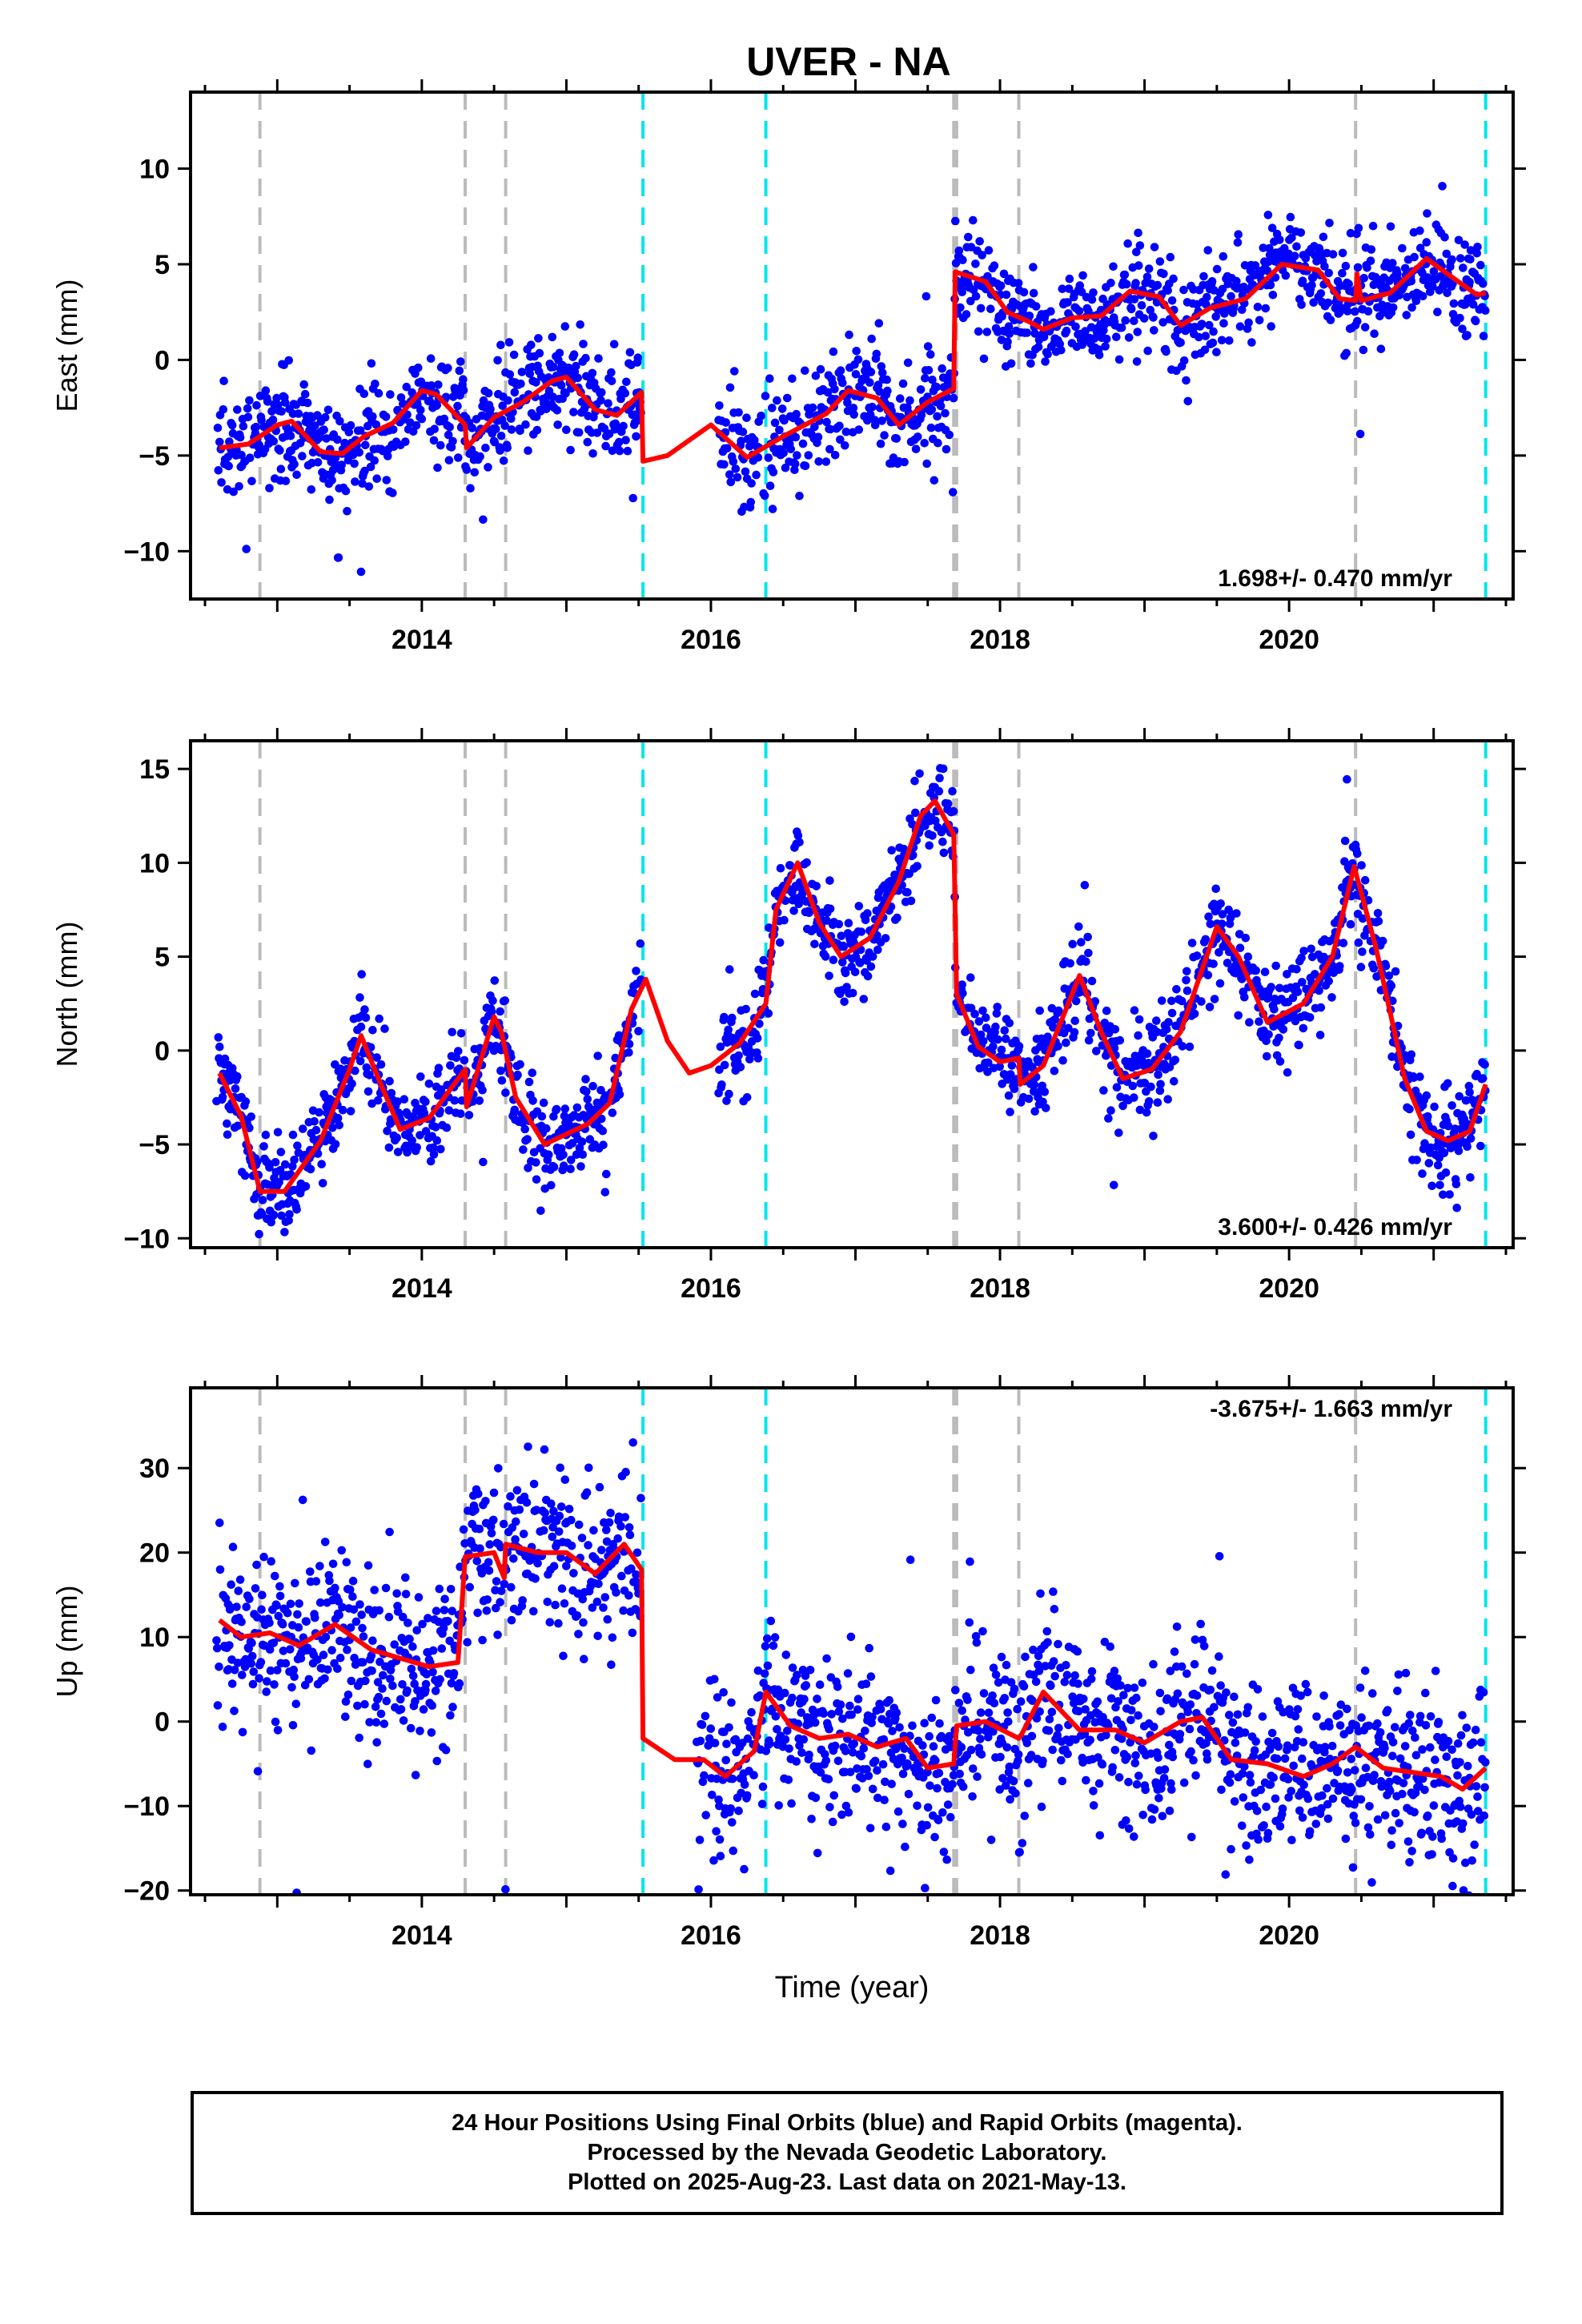 The height and width of the screenshot is (2324, 1582). Describe the element at coordinates (1335, 1227) in the screenshot. I see `rate-label: 3.600+/- 0.426 mm/yr` at that location.